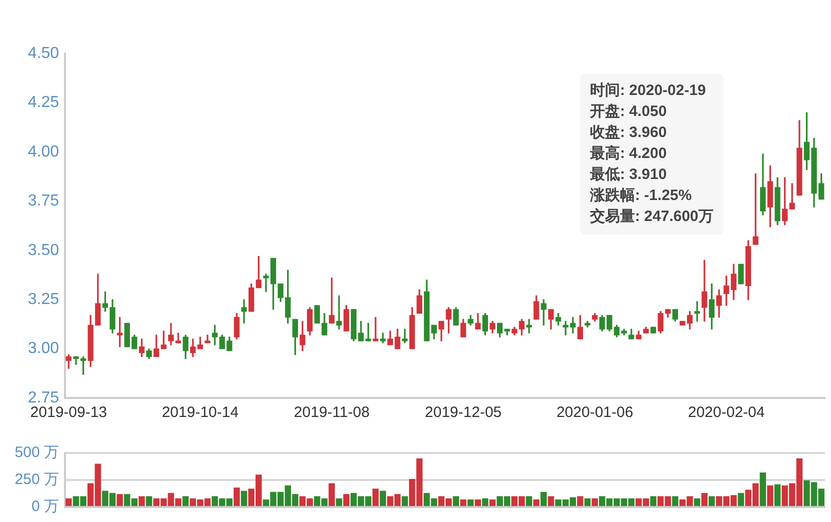  Describe the element at coordinates (595, 413) in the screenshot. I see `x-tick-label: 2020-01-06` at that location.